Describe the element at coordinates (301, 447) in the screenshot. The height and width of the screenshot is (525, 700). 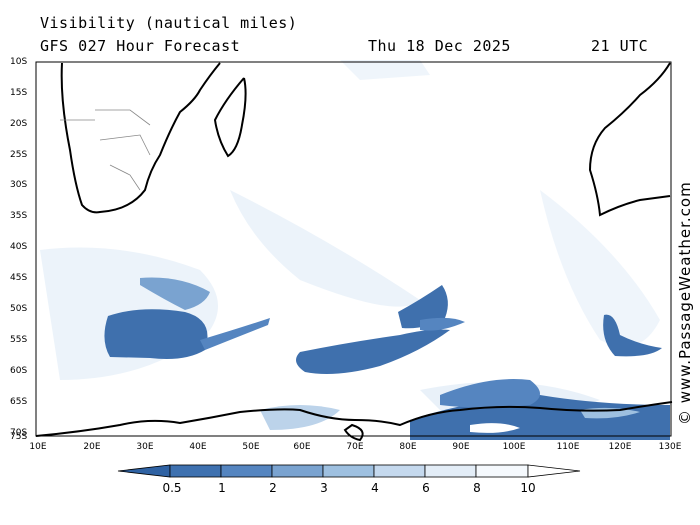
I see `lon-label-60e: 60E` at that location.